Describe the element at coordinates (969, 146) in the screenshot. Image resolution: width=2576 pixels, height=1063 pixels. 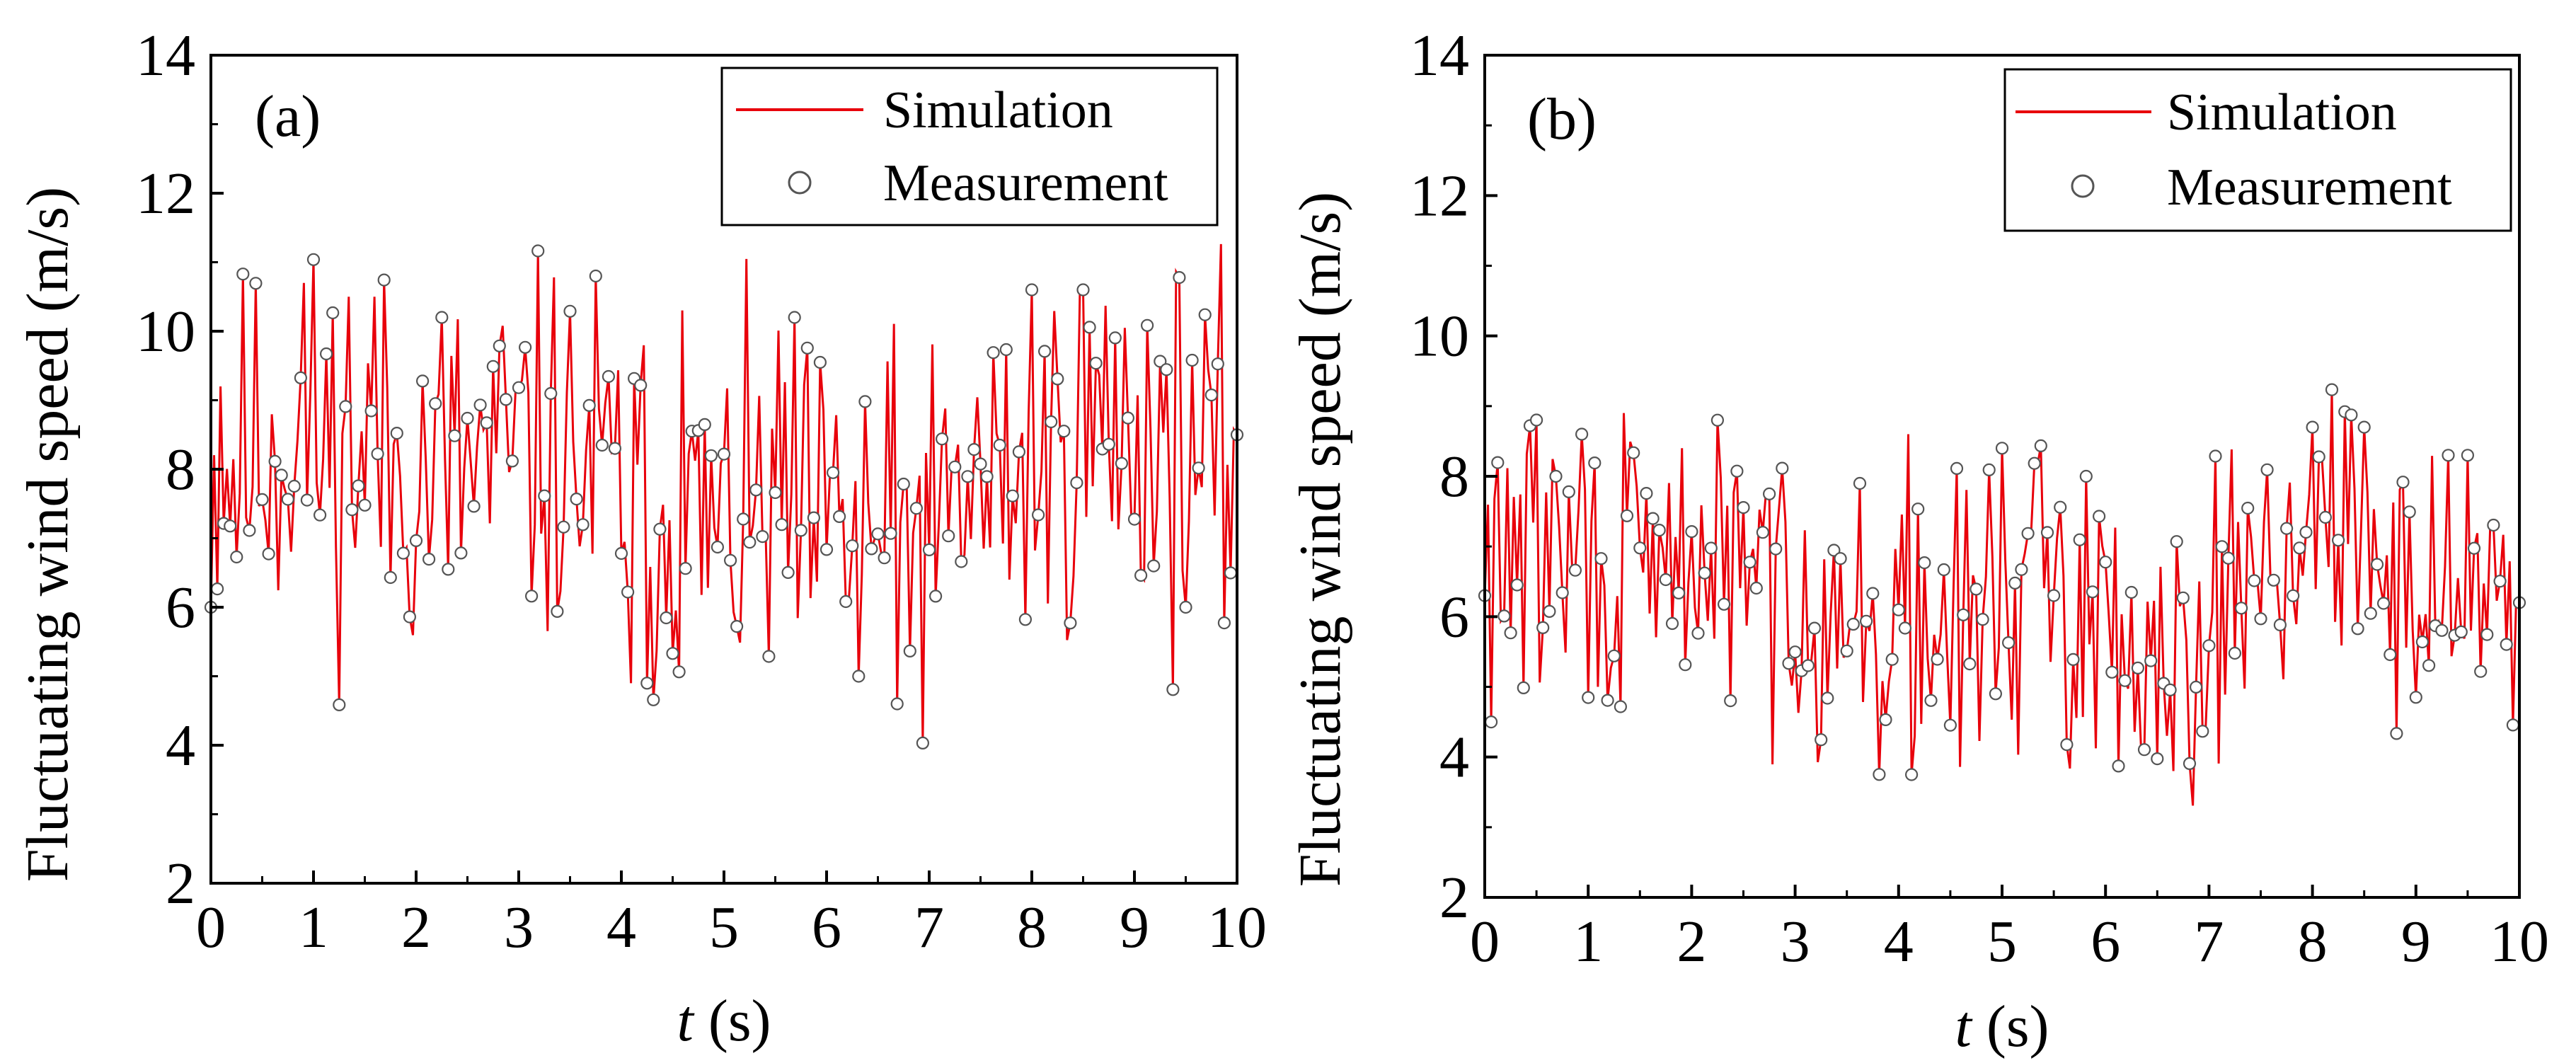
I see `legend-box` at that location.